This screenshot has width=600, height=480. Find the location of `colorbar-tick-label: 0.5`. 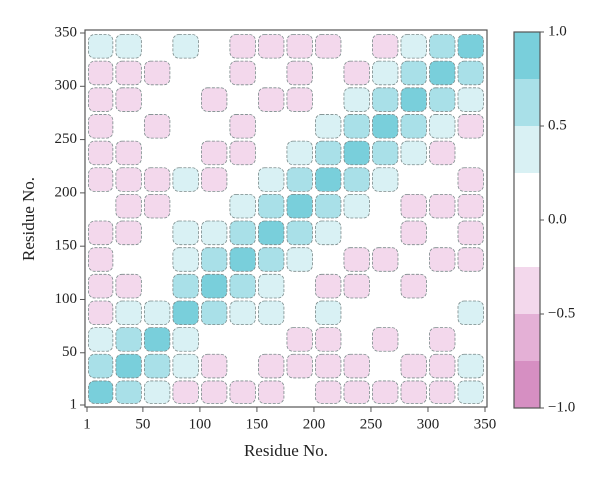

colorbar-tick-label: 0.5 is located at coordinates (557, 125).